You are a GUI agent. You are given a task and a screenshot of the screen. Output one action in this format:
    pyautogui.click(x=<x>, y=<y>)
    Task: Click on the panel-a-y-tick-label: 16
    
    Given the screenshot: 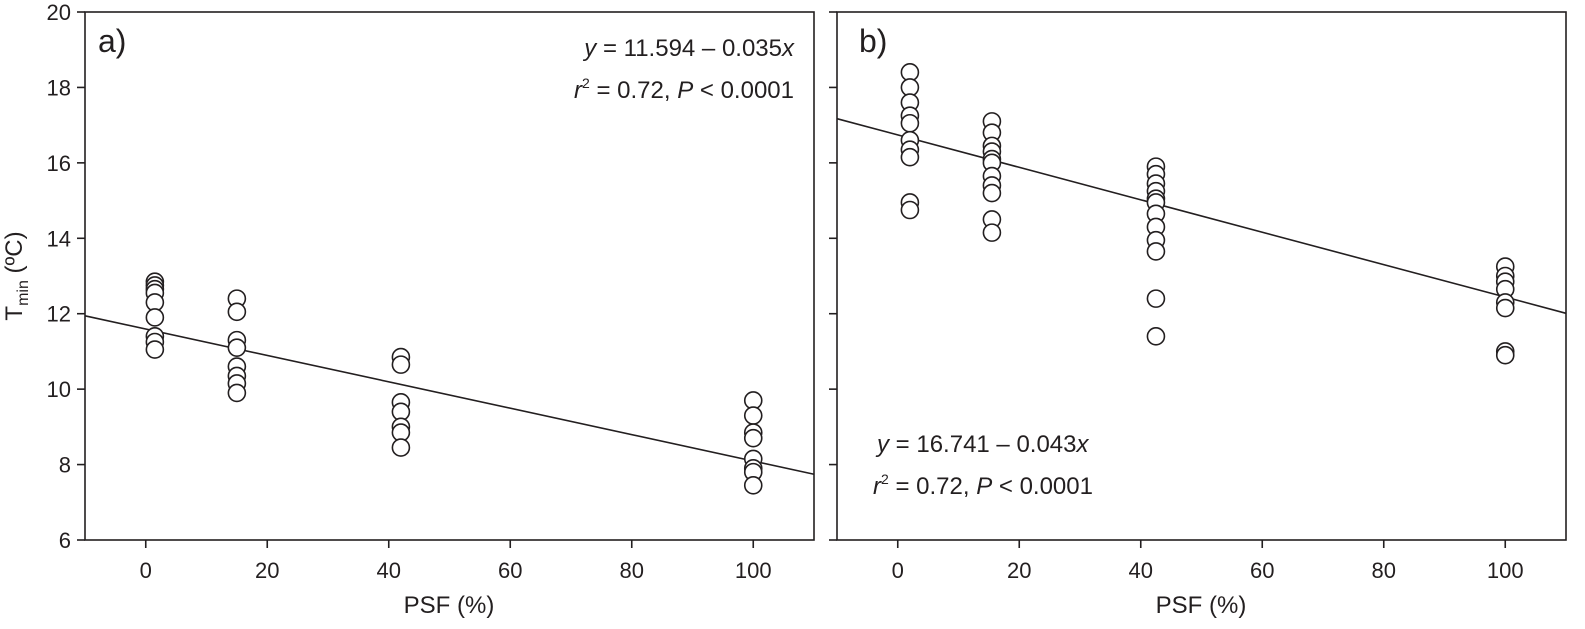 What is the action you would take?
    pyautogui.click(x=59, y=163)
    